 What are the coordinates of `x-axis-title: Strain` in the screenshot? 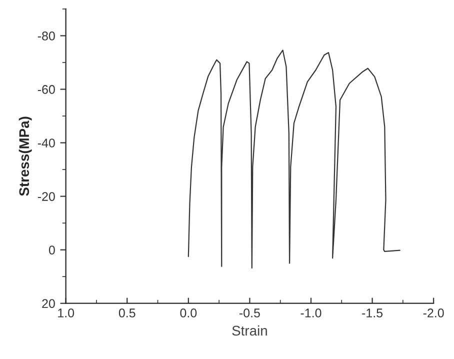 It's located at (249, 330).